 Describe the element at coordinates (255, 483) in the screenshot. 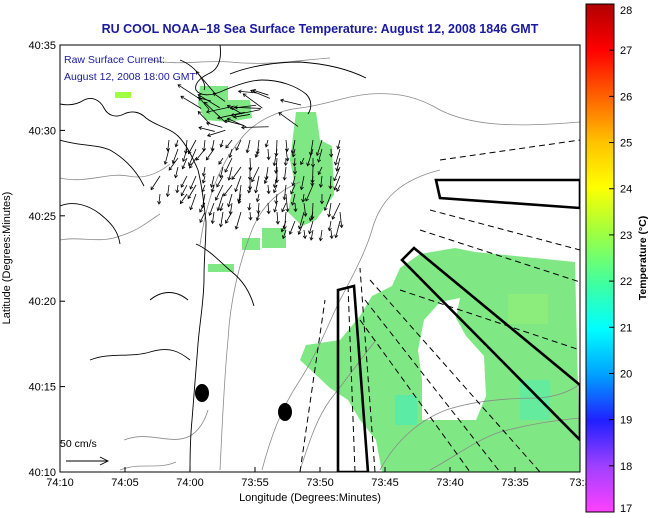

I see `x-tick-label: 73:55` at that location.